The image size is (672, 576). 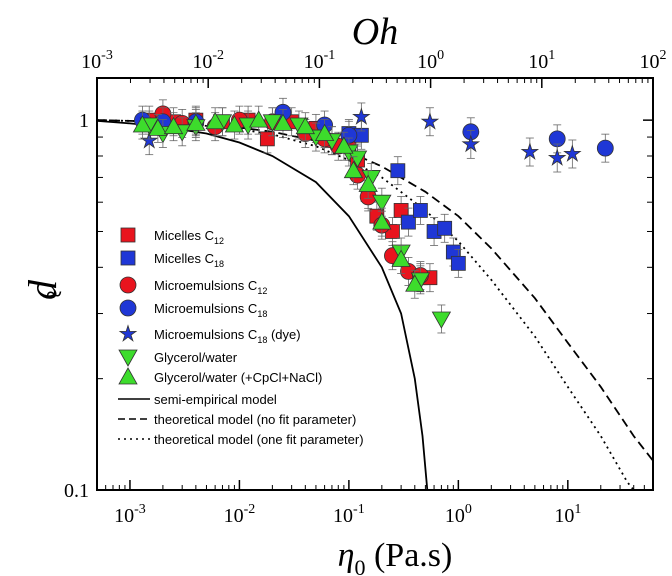 I want to click on bottom-axis-label: η0 (Pa.s), so click(x=395, y=556).